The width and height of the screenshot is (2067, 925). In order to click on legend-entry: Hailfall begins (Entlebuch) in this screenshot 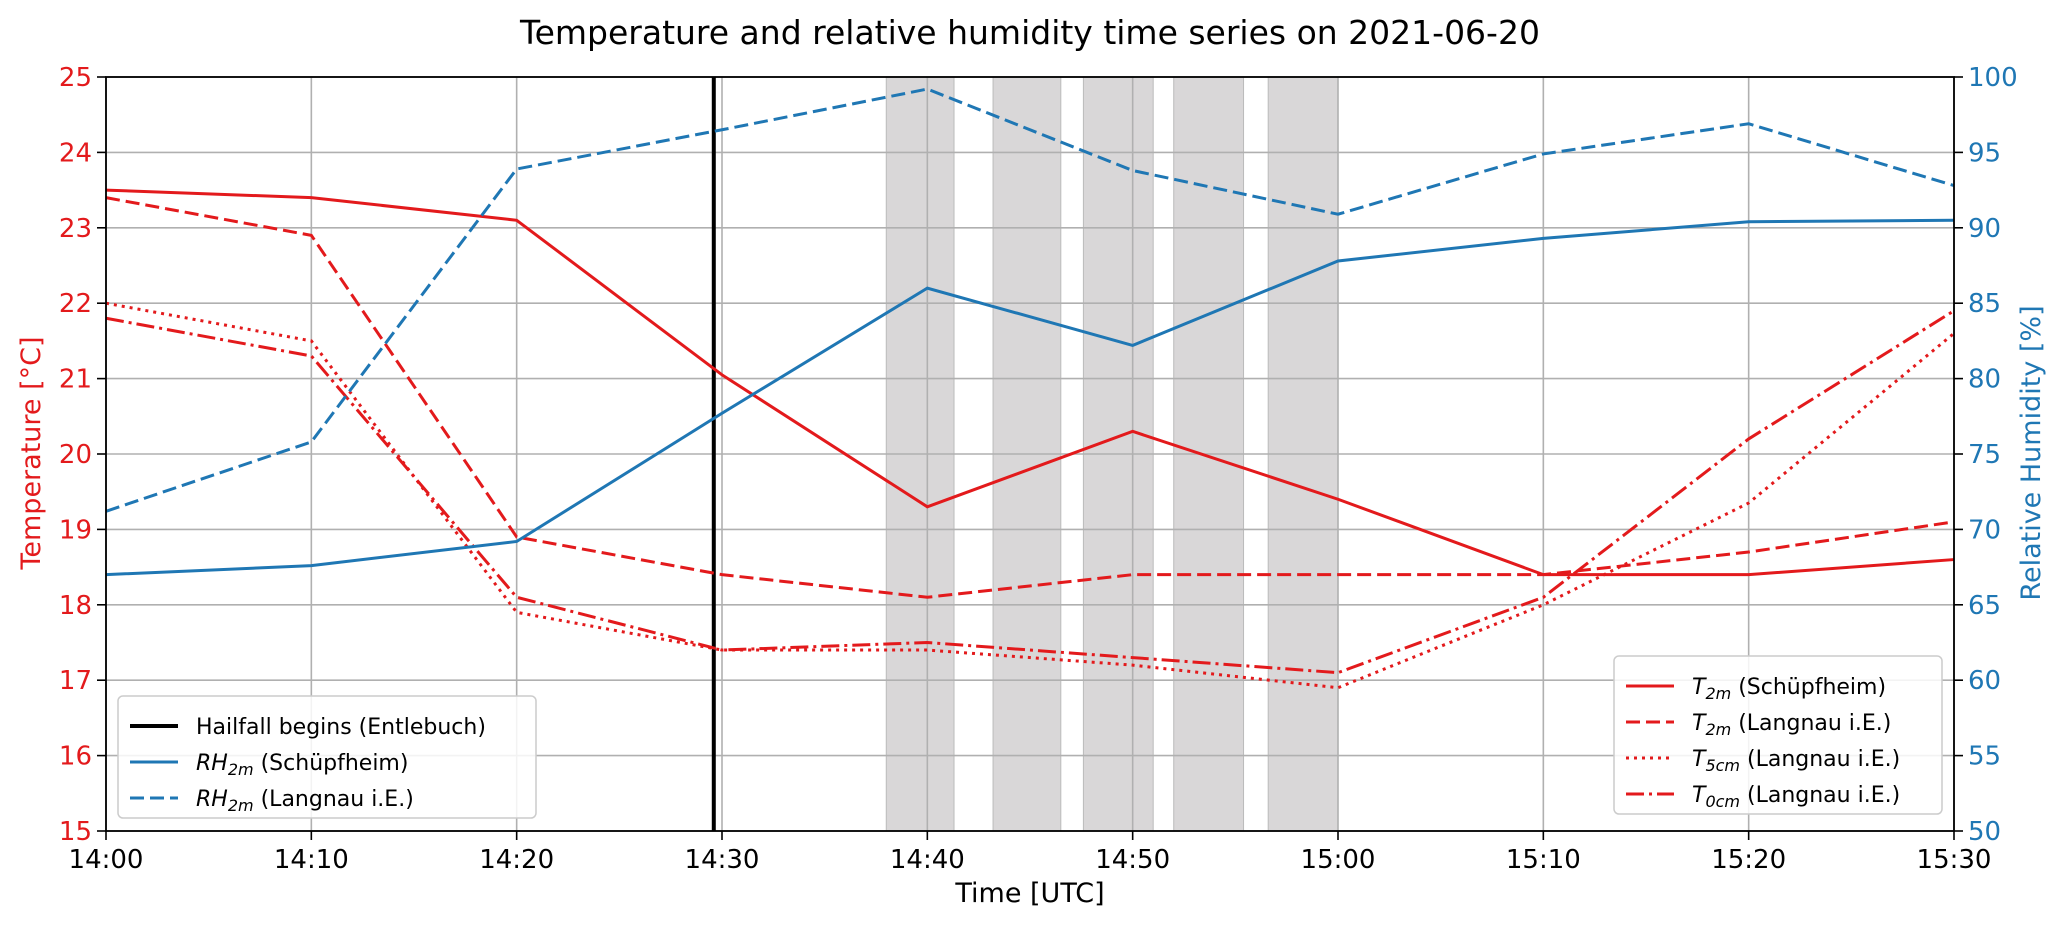, I will do `click(308, 727)`.